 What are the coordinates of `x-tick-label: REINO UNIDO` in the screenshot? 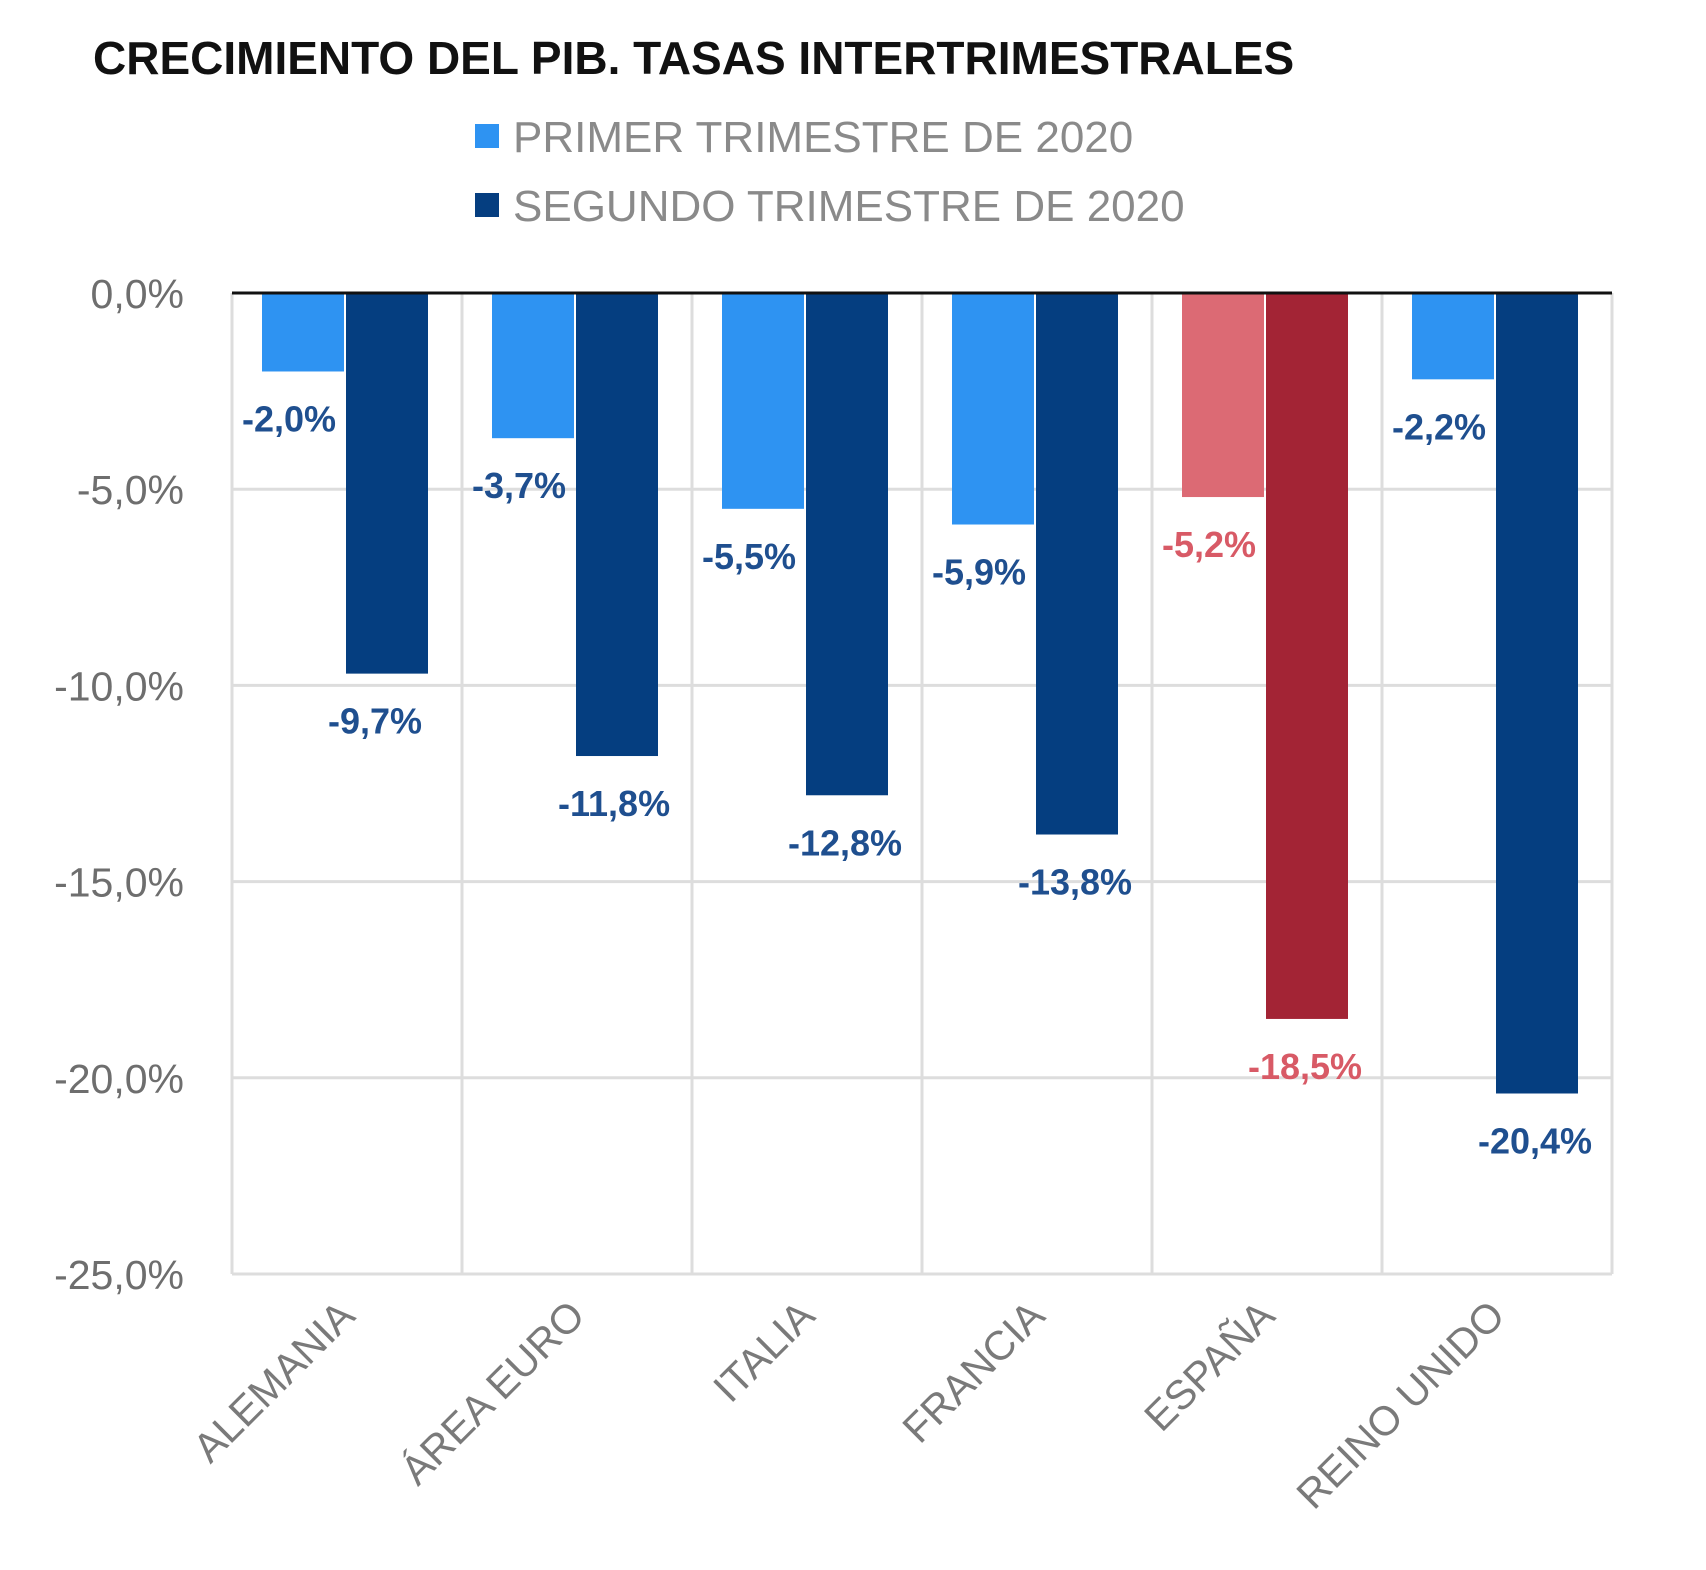 It's located at (1401, 1405).